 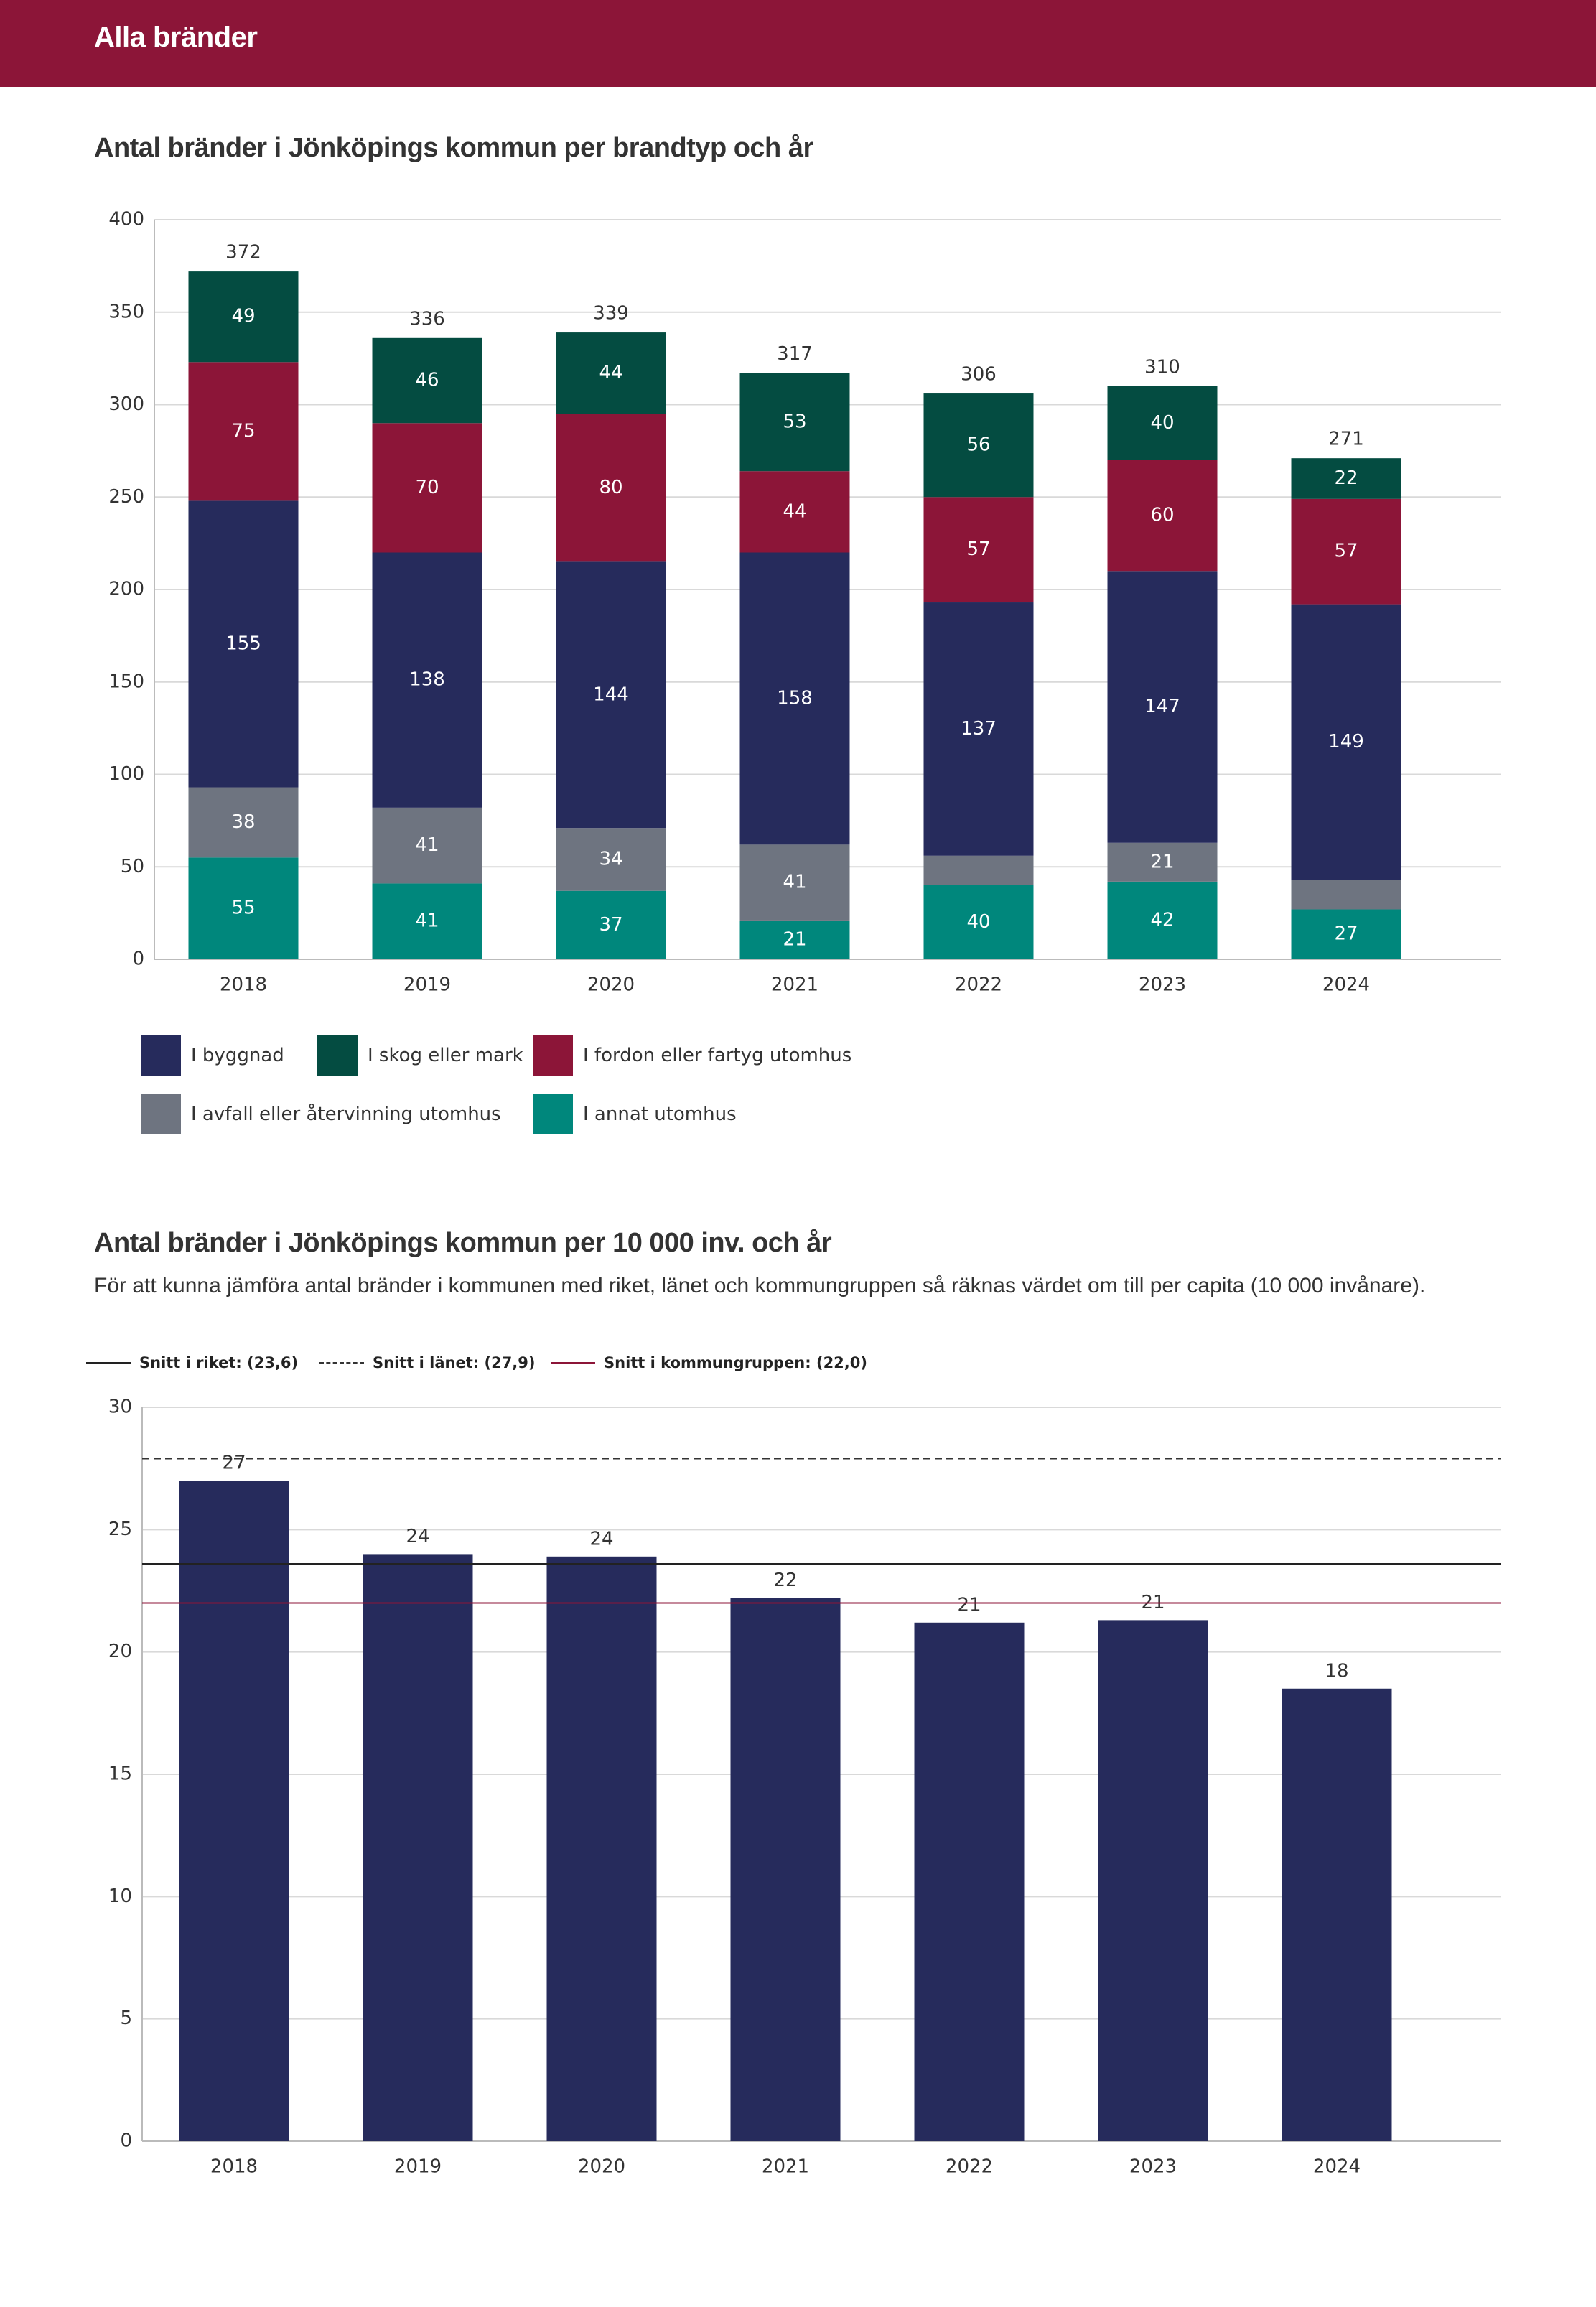 What do you see at coordinates (126, 497) in the screenshot?
I see `y-tick-label: 250` at bounding box center [126, 497].